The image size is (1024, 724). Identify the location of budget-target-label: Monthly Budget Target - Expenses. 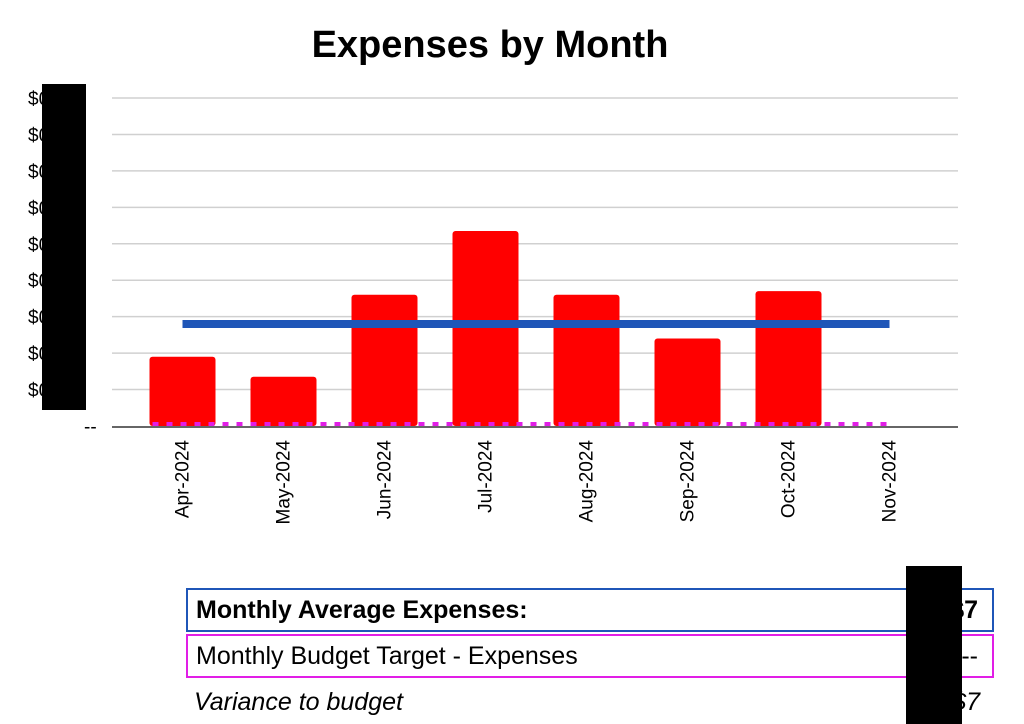
(387, 655).